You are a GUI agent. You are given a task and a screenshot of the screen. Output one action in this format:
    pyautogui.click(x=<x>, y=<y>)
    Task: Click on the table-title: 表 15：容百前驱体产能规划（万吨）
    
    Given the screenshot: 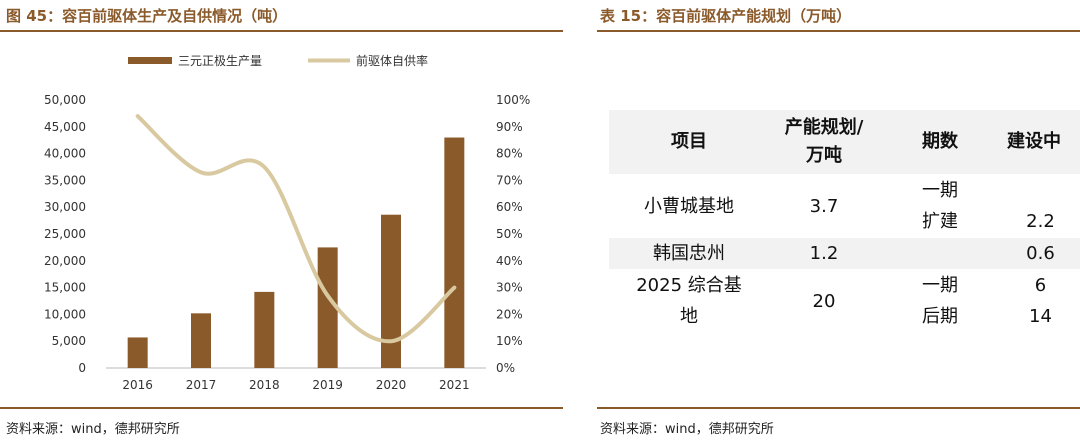 What is the action you would take?
    pyautogui.click(x=726, y=16)
    